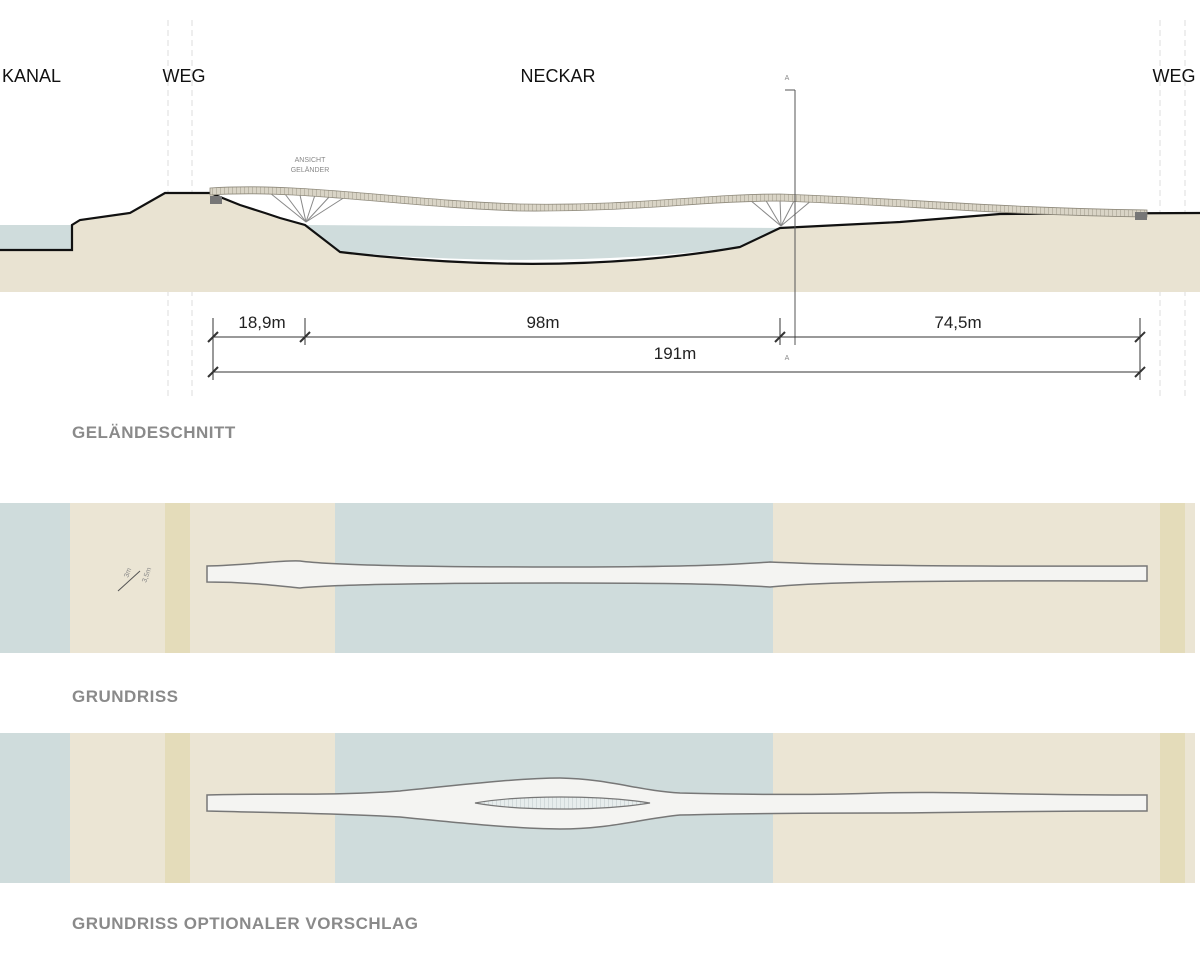  What do you see at coordinates (128, 573) in the screenshot?
I see `deck-width: 3m` at bounding box center [128, 573].